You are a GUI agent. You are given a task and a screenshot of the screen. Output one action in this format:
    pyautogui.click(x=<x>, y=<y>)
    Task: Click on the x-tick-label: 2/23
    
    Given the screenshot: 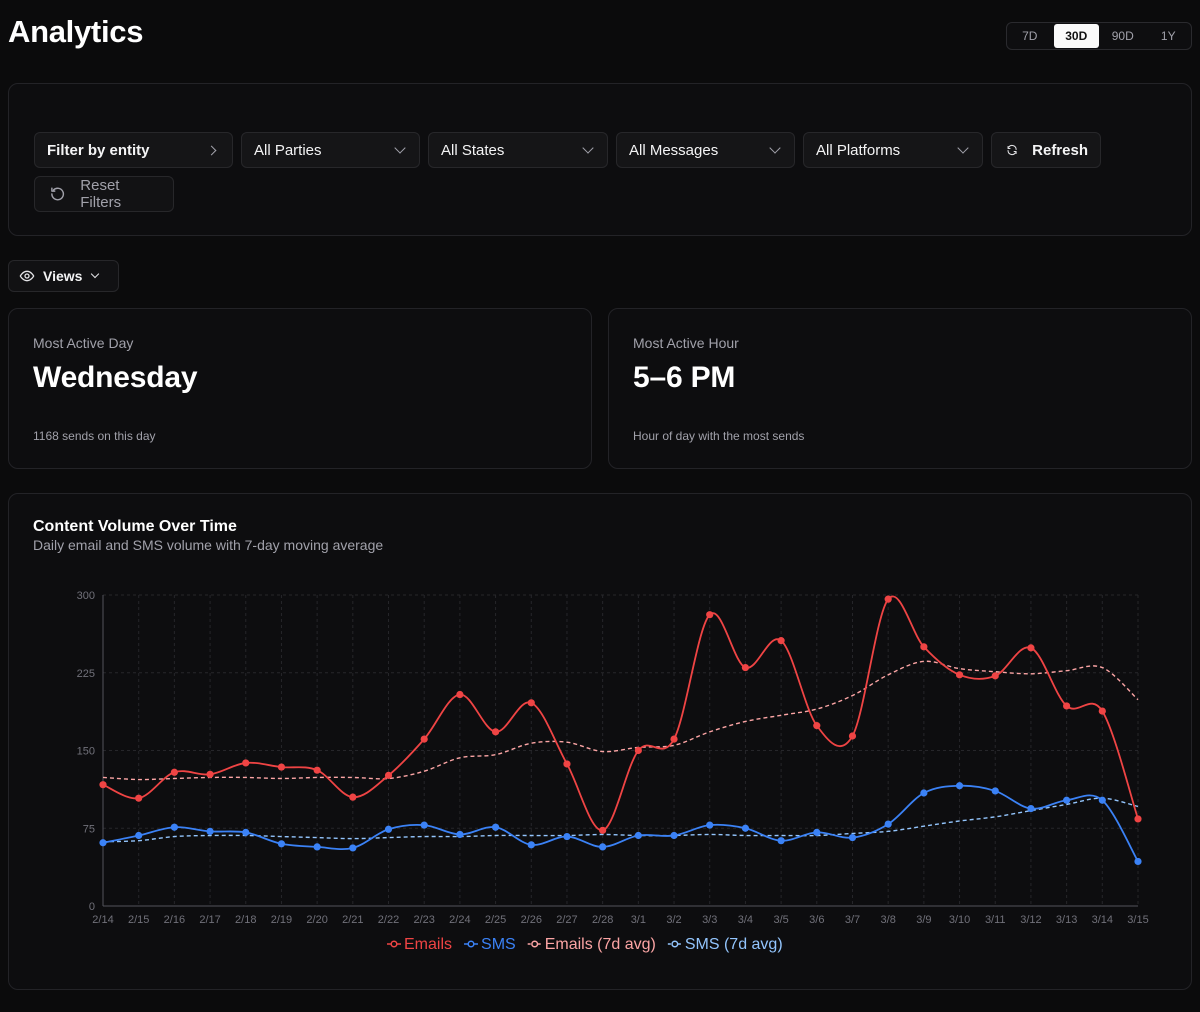 What is the action you would take?
    pyautogui.click(x=423, y=920)
    